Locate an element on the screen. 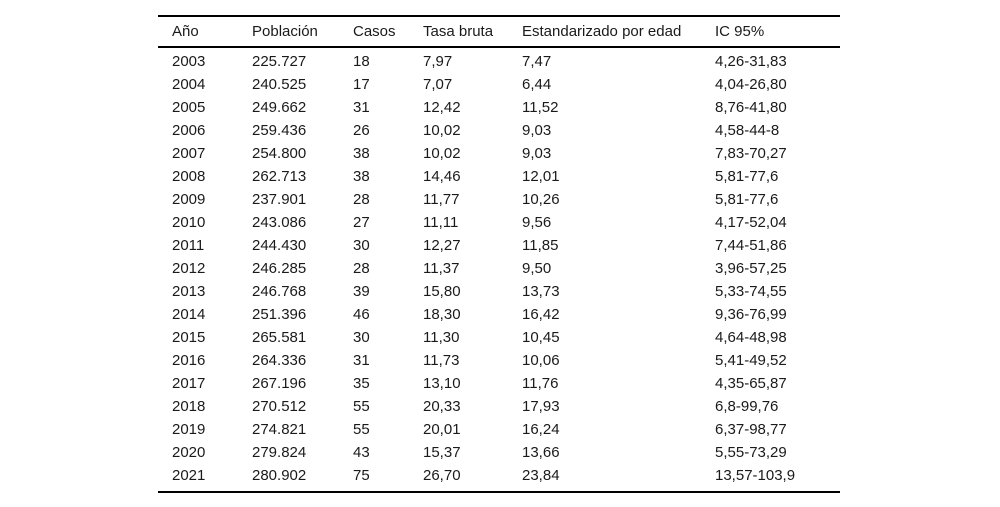 This screenshot has height=507, width=1000. table-cell: 17 is located at coordinates (361, 84).